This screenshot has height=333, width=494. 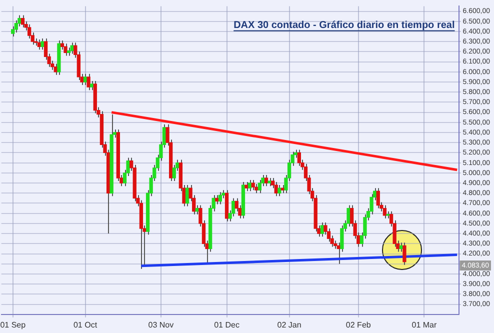 I want to click on x-tick-label: 02 Feb, so click(x=359, y=325).